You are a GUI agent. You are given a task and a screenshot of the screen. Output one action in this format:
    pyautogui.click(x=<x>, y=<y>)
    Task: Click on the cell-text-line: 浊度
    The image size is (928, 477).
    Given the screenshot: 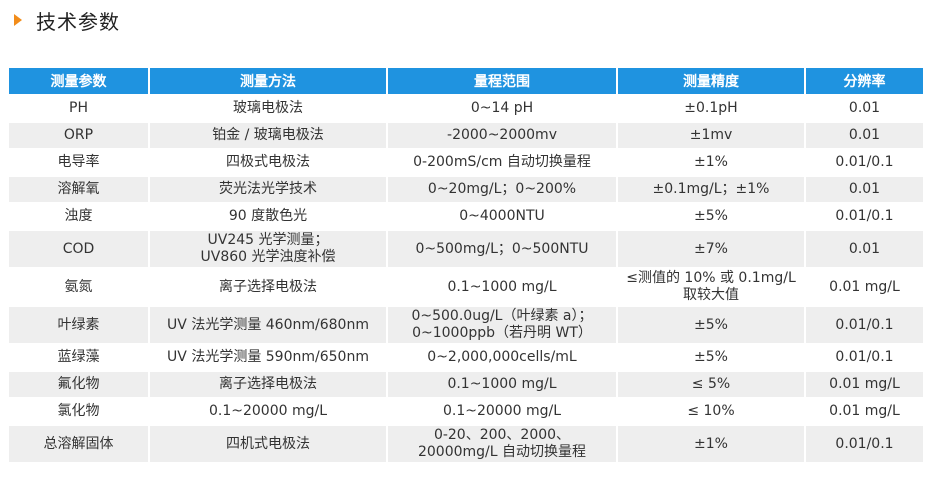 What is the action you would take?
    pyautogui.click(x=78, y=216)
    